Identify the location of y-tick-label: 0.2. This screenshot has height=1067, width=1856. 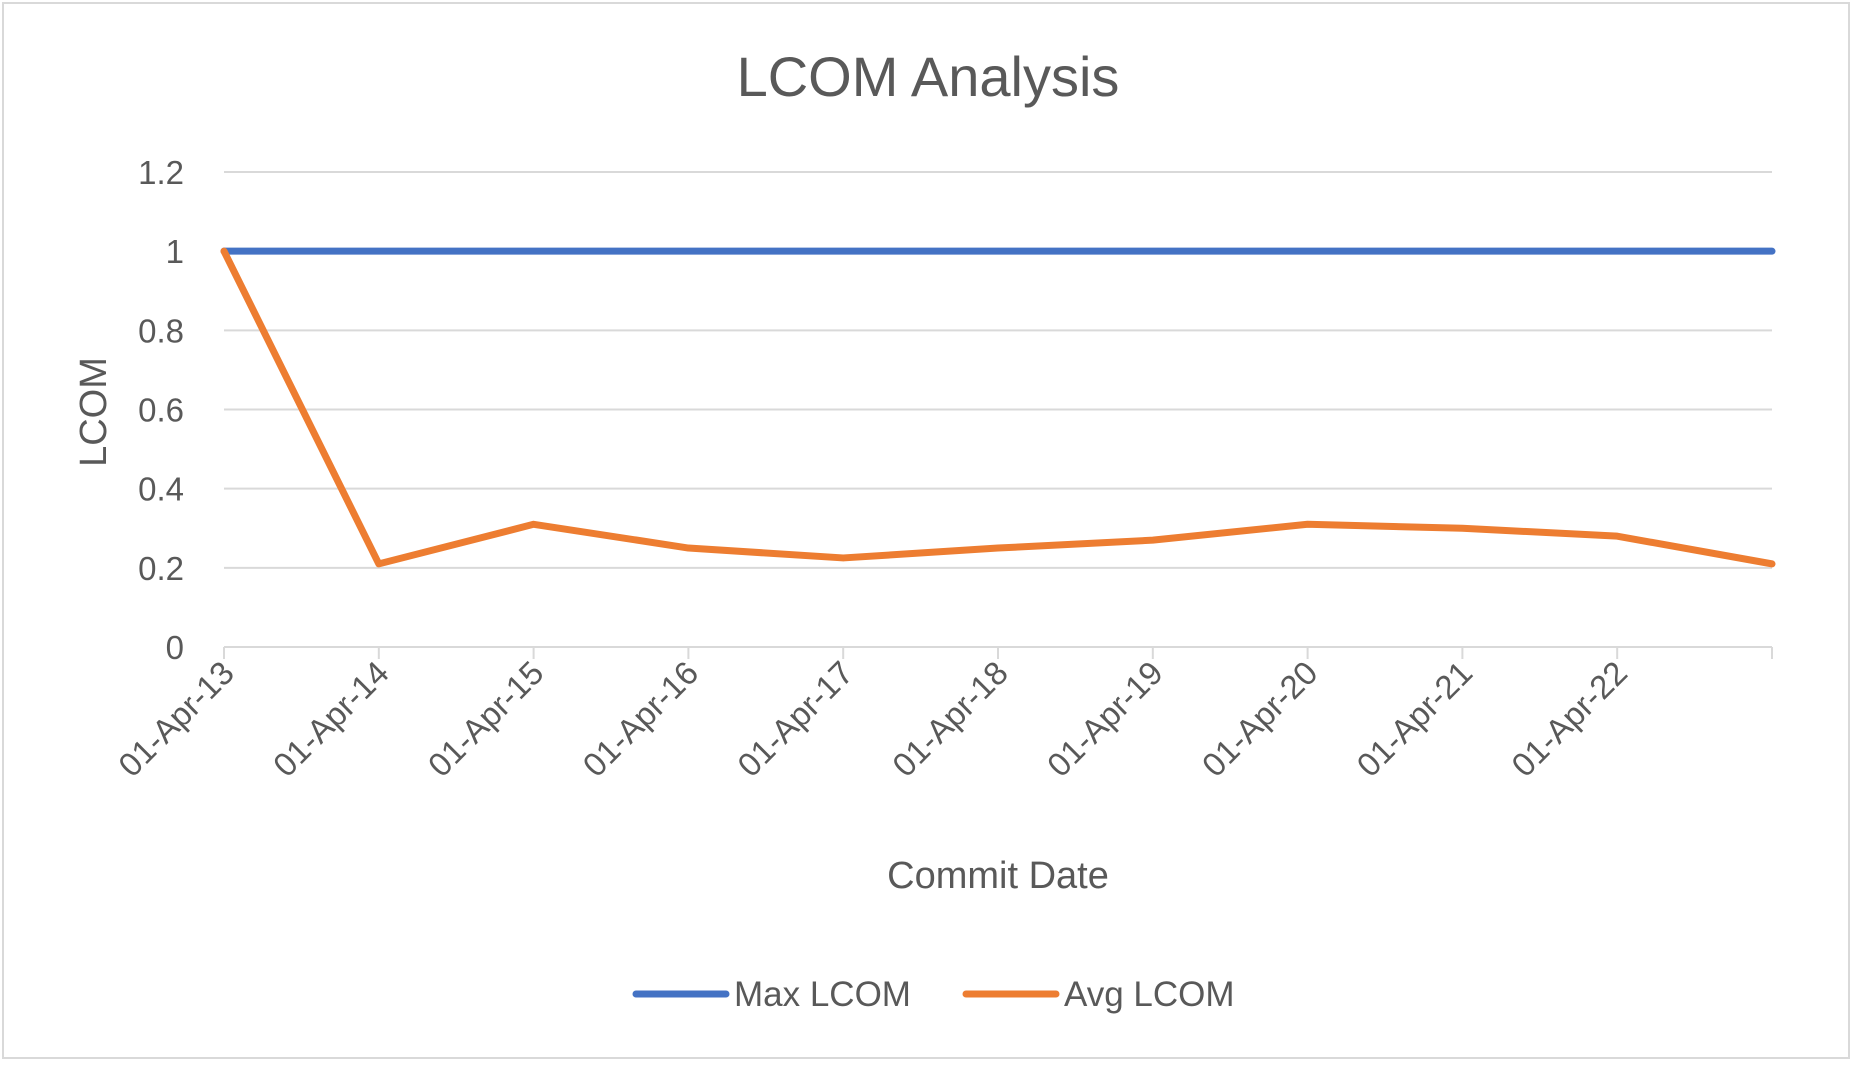
(161, 568).